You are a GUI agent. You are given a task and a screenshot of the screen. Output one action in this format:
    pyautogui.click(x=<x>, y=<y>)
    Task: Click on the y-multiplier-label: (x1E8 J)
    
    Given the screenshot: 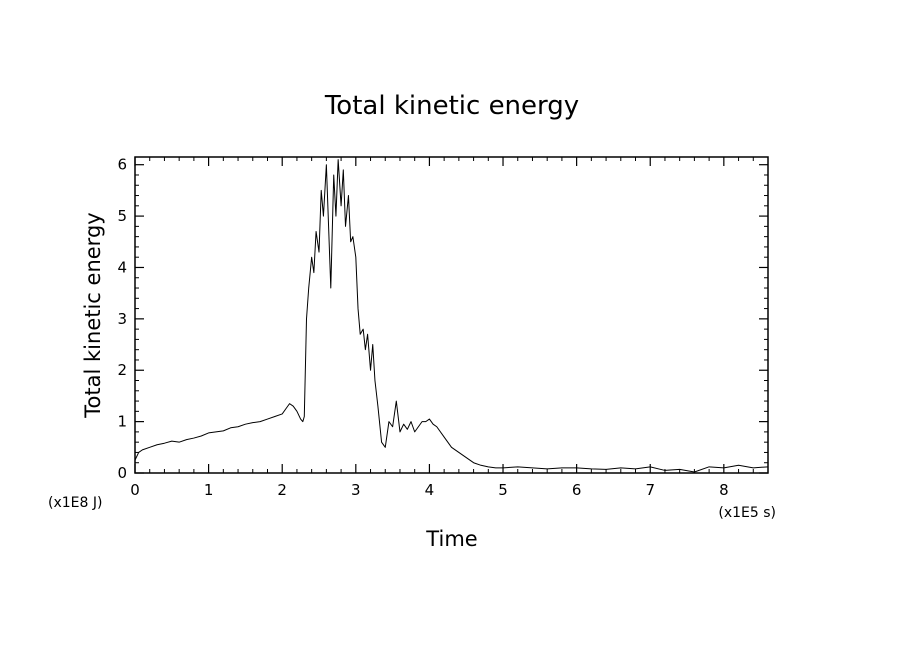 What is the action you would take?
    pyautogui.click(x=75, y=503)
    